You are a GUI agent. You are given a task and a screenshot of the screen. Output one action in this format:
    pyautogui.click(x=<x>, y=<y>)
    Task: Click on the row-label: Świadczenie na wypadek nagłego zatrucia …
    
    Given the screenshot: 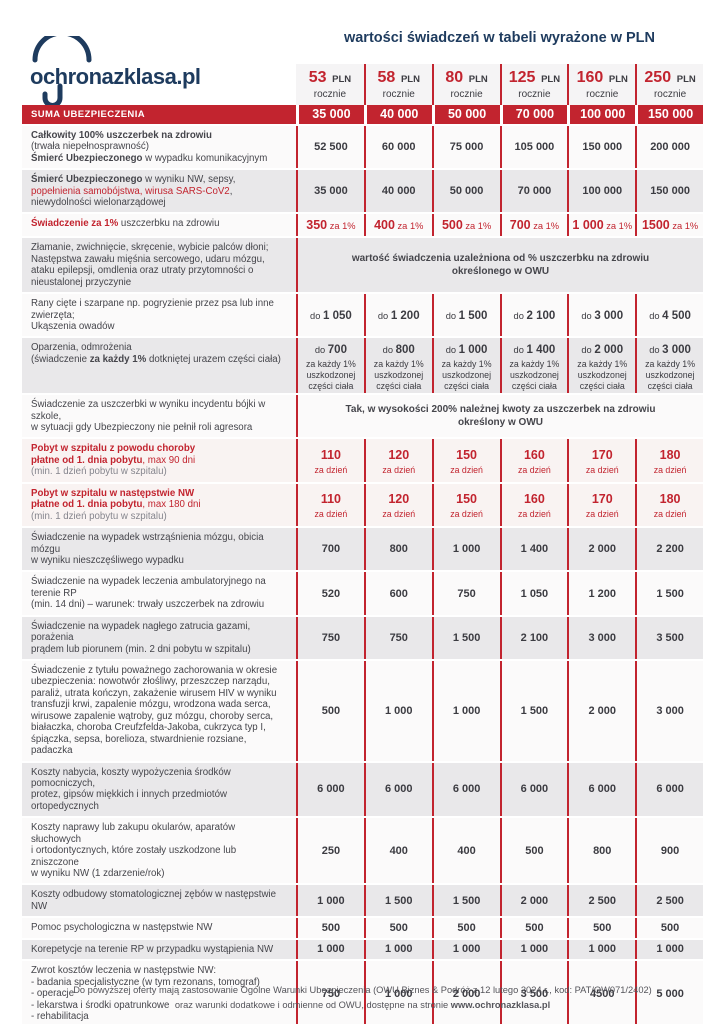 What is the action you would take?
    pyautogui.click(x=159, y=638)
    